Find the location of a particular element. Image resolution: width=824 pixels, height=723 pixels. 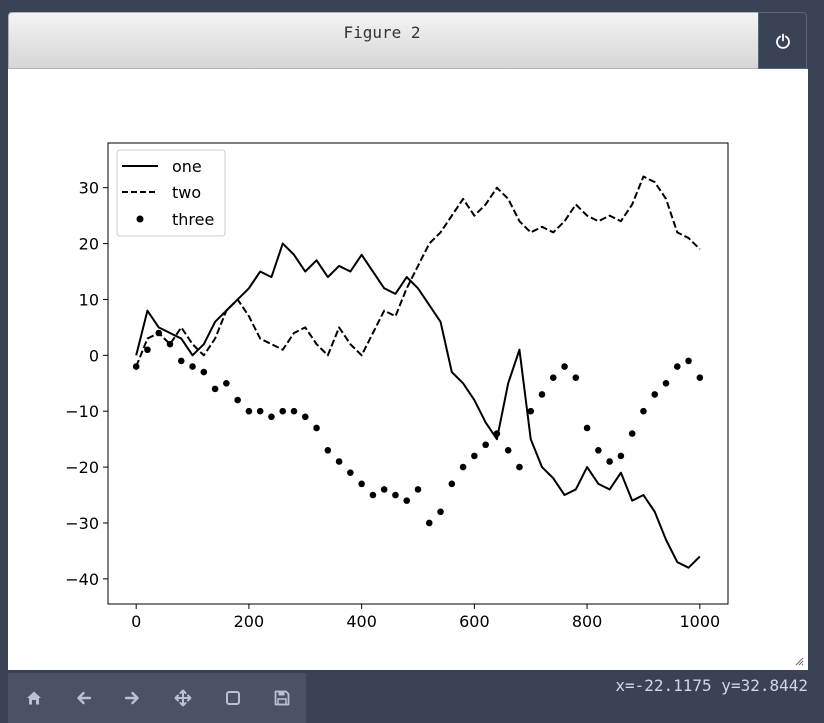

x-tick-label-5: 1000 is located at coordinates (699, 621).